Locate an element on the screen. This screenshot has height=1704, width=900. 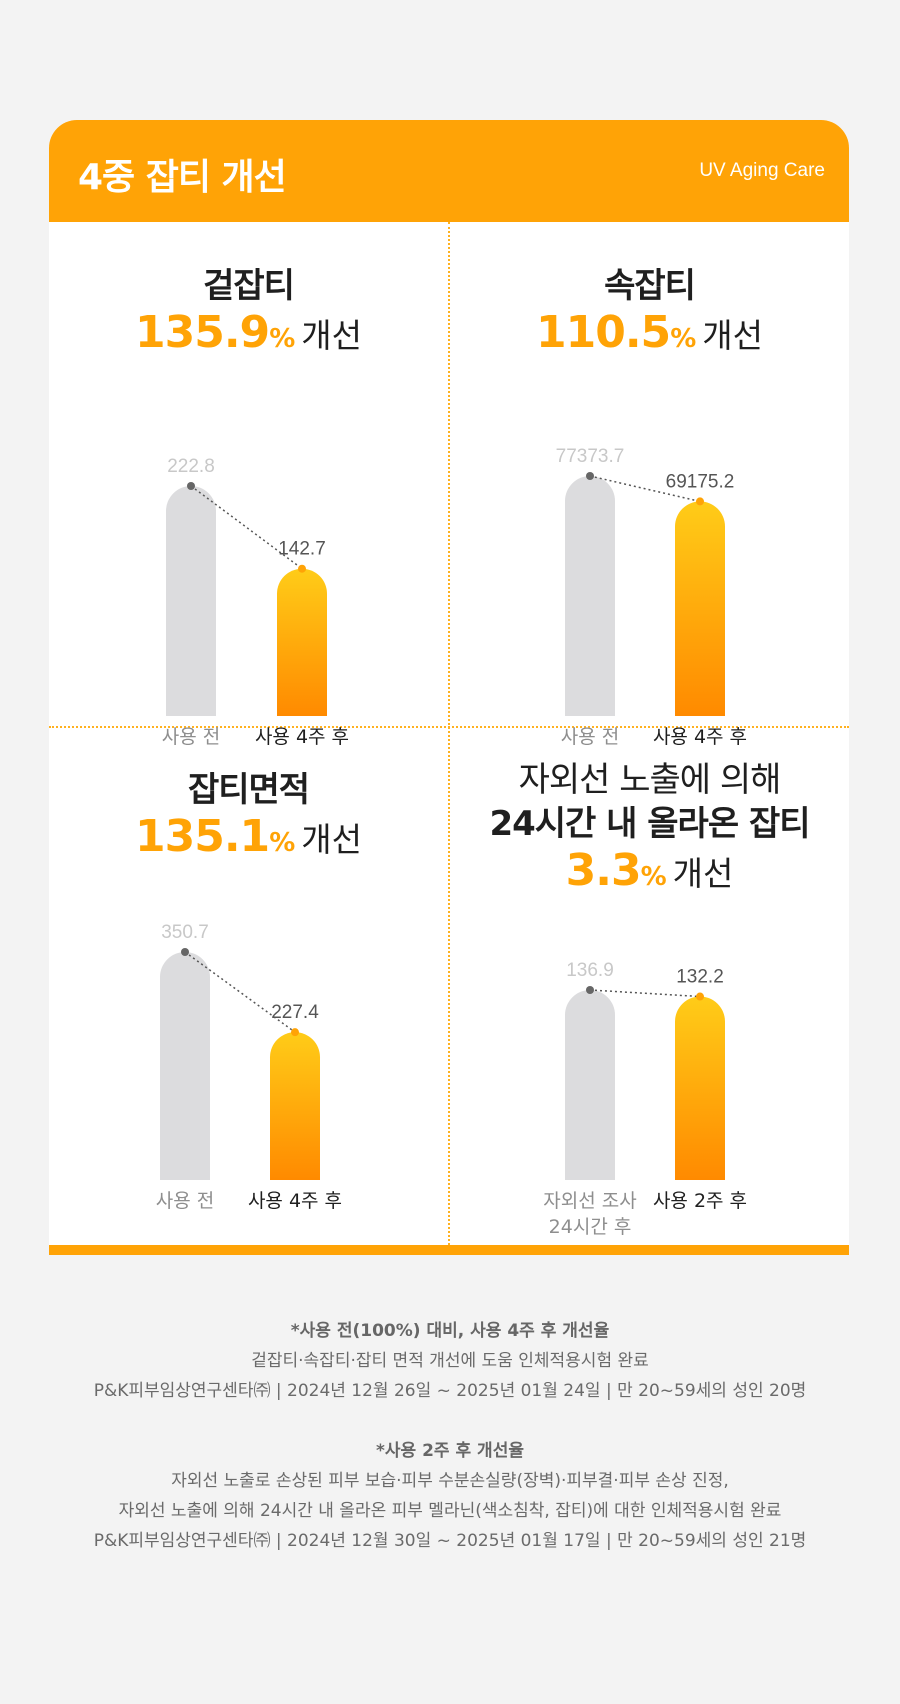
improvement-percent: 135.9 is located at coordinates (202, 332).